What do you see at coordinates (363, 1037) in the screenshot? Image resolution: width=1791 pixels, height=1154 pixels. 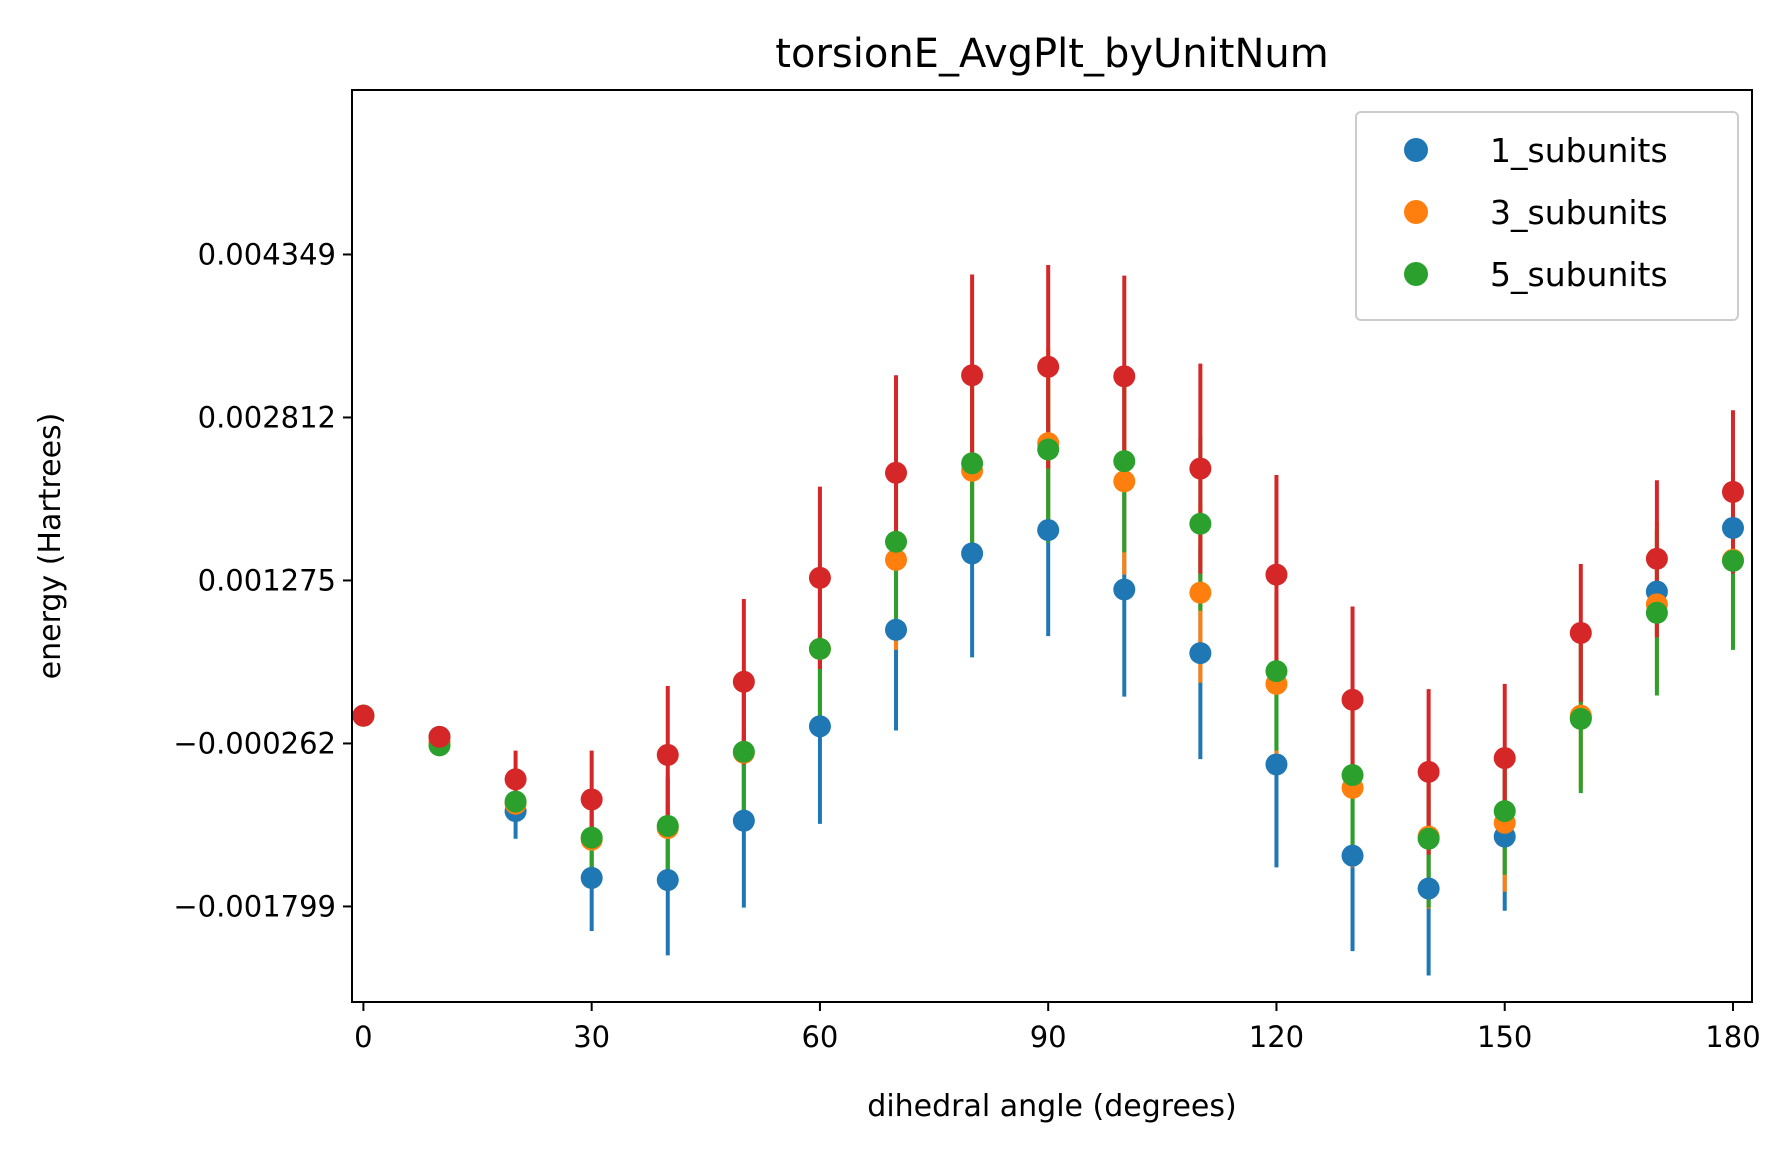 I see `x-tick-label: 0` at bounding box center [363, 1037].